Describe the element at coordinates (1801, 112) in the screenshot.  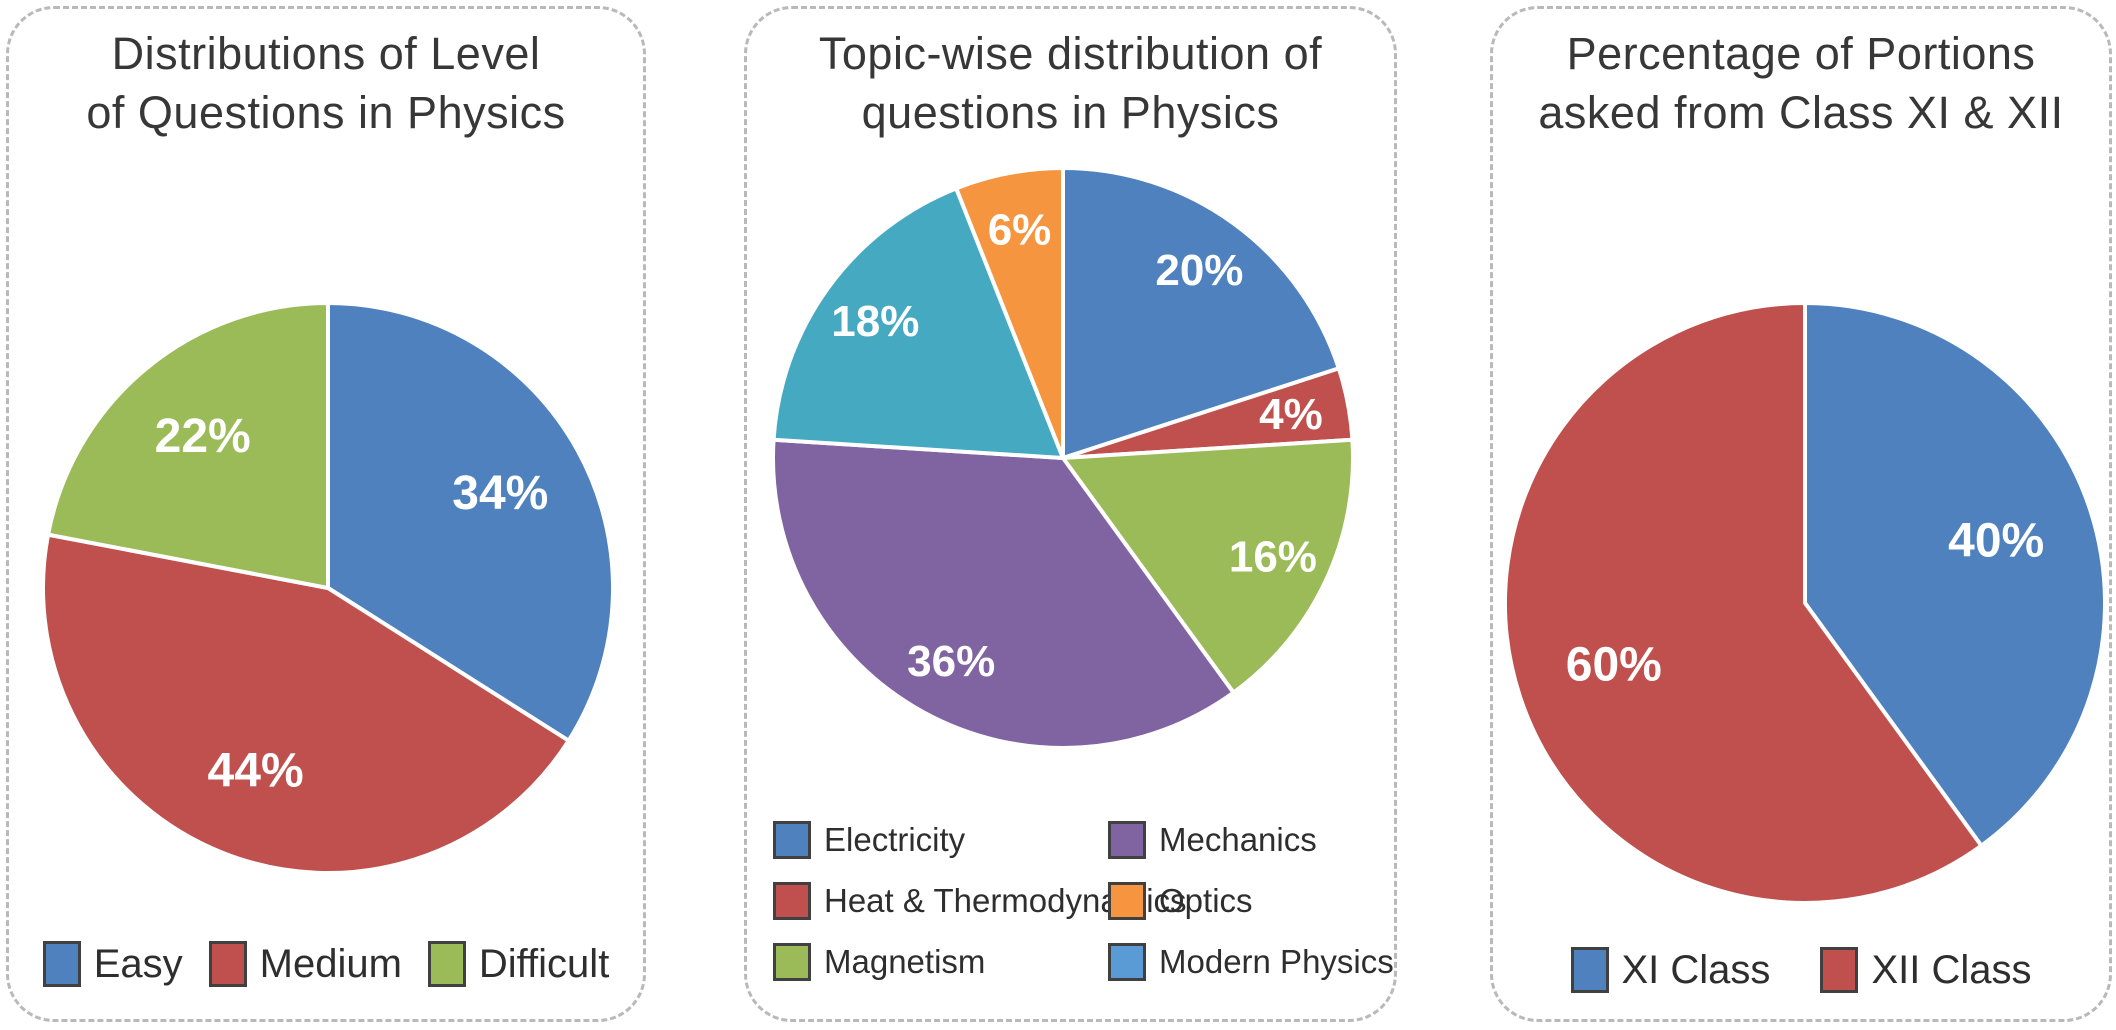
I see `title-line-2: asked from Class XI & XII` at that location.